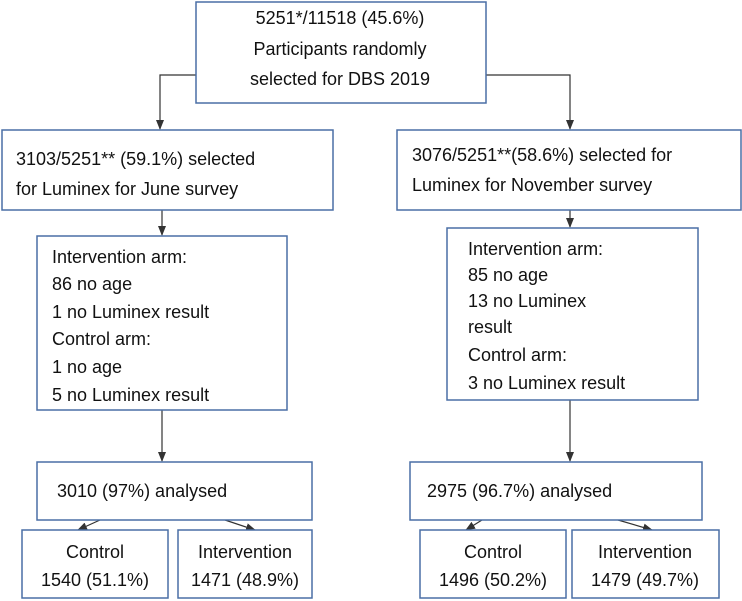 The width and height of the screenshot is (742, 601). What do you see at coordinates (546, 383) in the screenshot?
I see `node-text: 3 no Luminex result` at bounding box center [546, 383].